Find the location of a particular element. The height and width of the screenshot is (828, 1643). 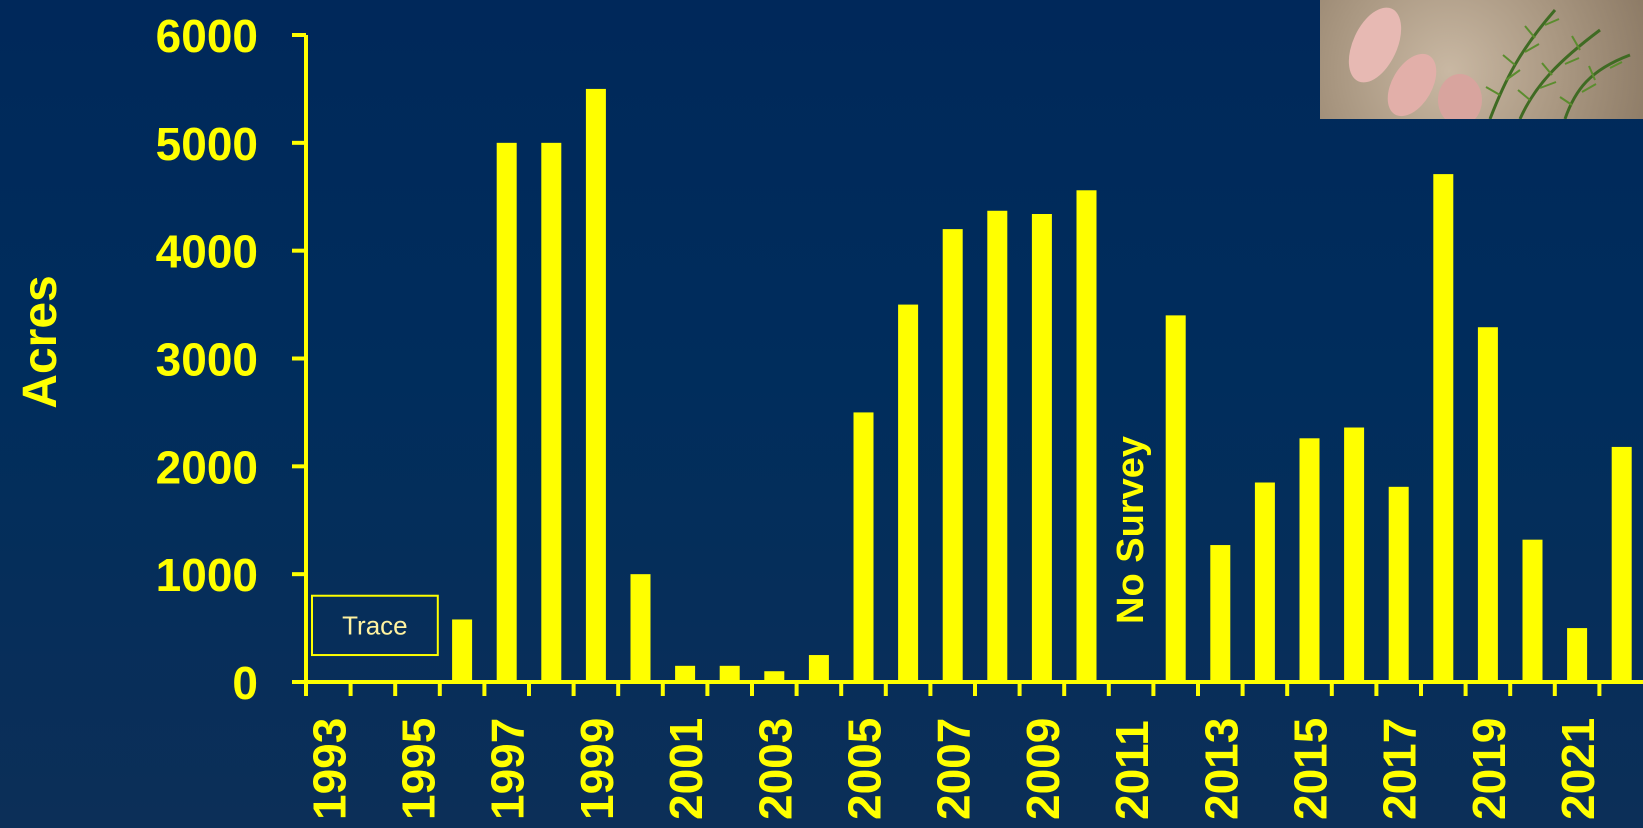

bar-2019 is located at coordinates (1487, 504).